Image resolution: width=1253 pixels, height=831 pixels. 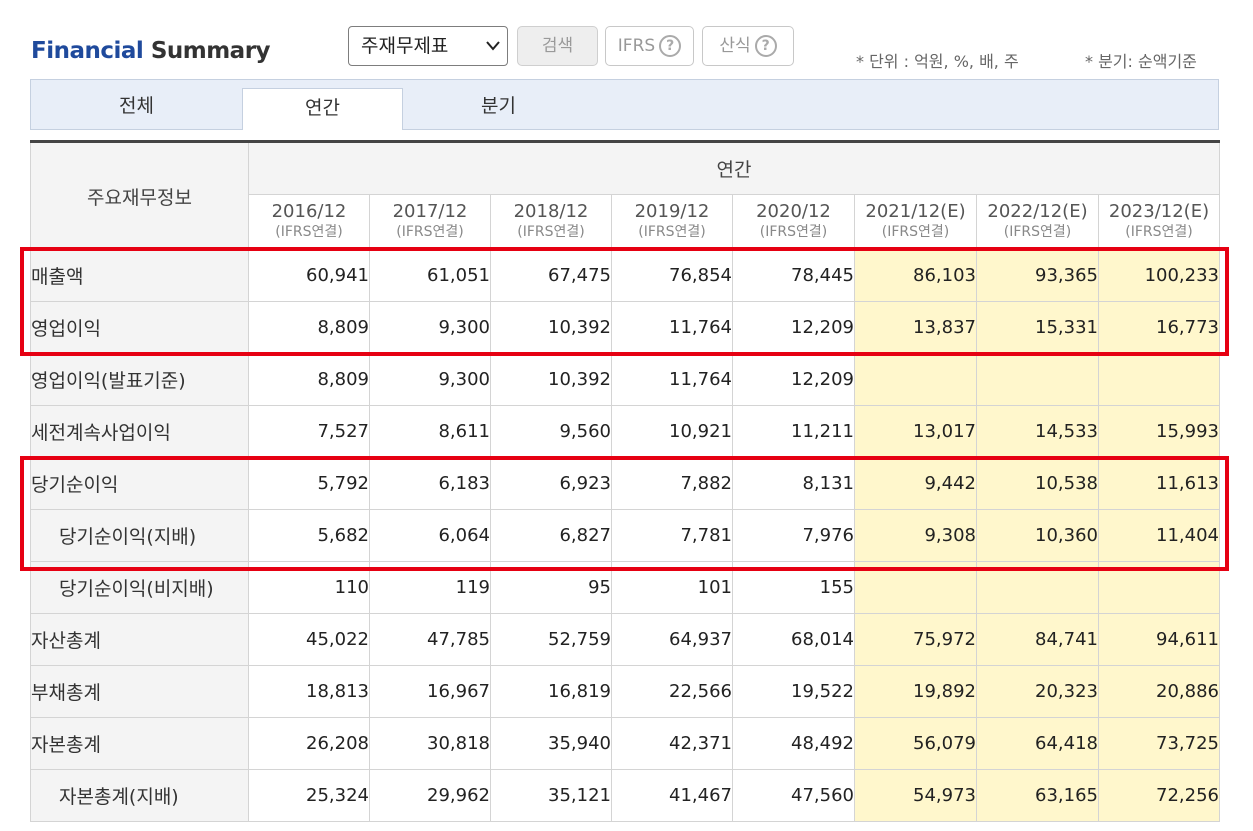 What do you see at coordinates (322, 109) in the screenshot?
I see `tab-annual: 연간` at bounding box center [322, 109].